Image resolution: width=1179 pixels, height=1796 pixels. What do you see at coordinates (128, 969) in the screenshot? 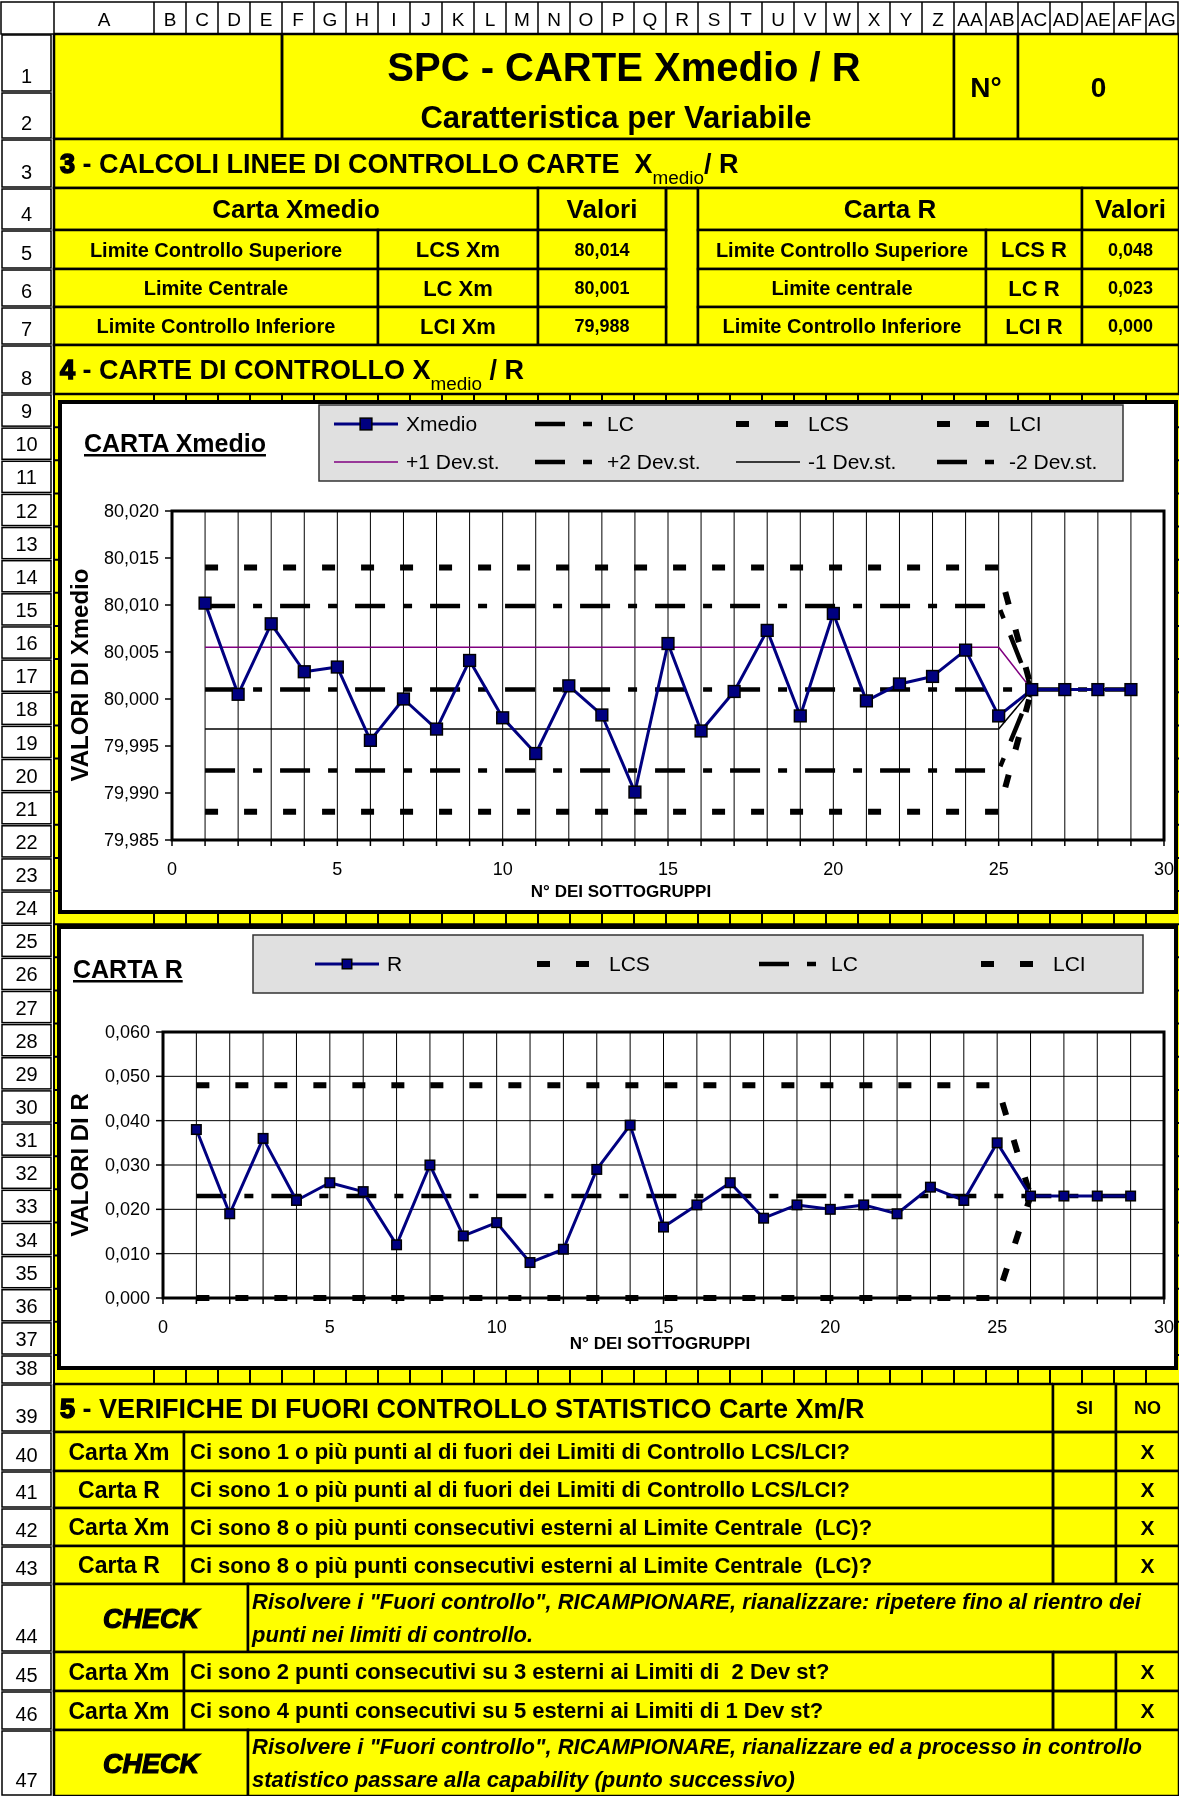
I see `chart-title: CARTA R` at bounding box center [128, 969].